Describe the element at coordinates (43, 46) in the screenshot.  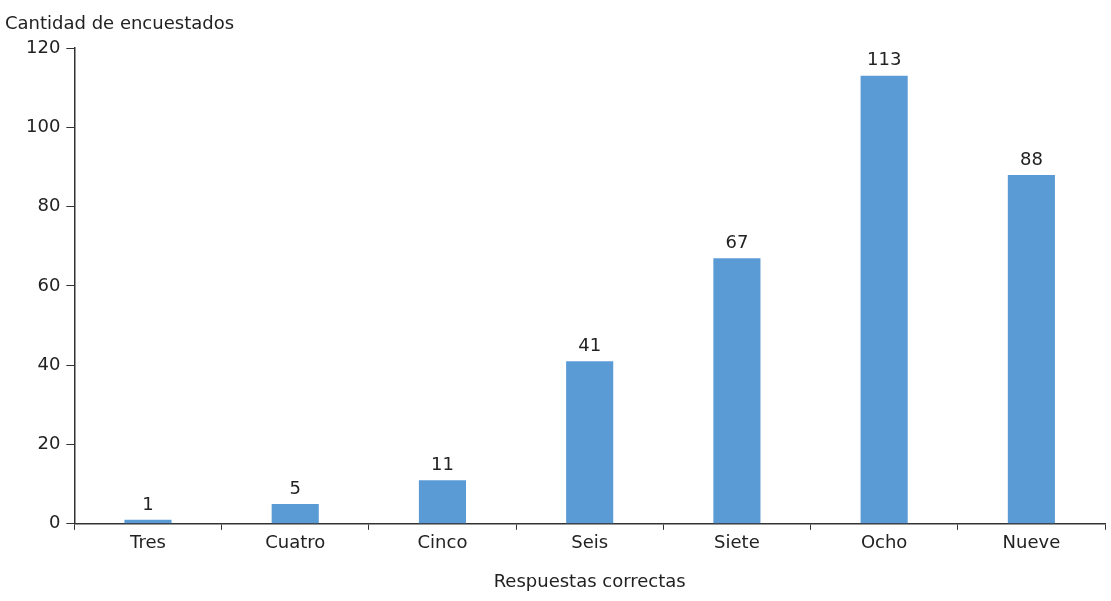
I see `y-tick-label: 120` at that location.